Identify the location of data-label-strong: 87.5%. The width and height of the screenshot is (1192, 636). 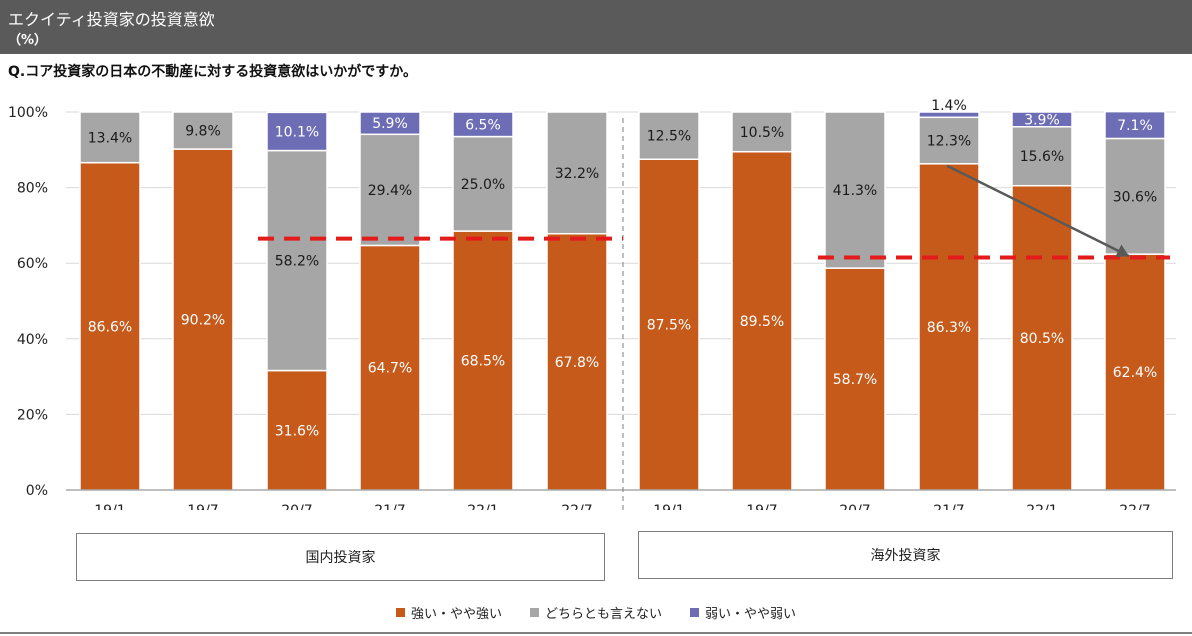
(669, 326).